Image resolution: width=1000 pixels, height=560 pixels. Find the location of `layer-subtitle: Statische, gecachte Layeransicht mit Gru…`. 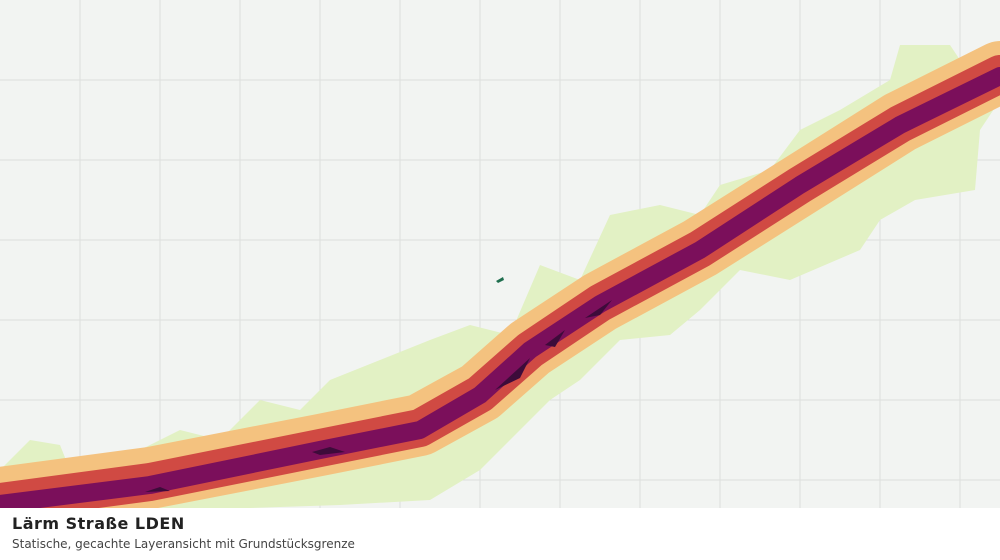

layer-subtitle: Statische, gecachte Layeransicht mit Gru… is located at coordinates (183, 544).